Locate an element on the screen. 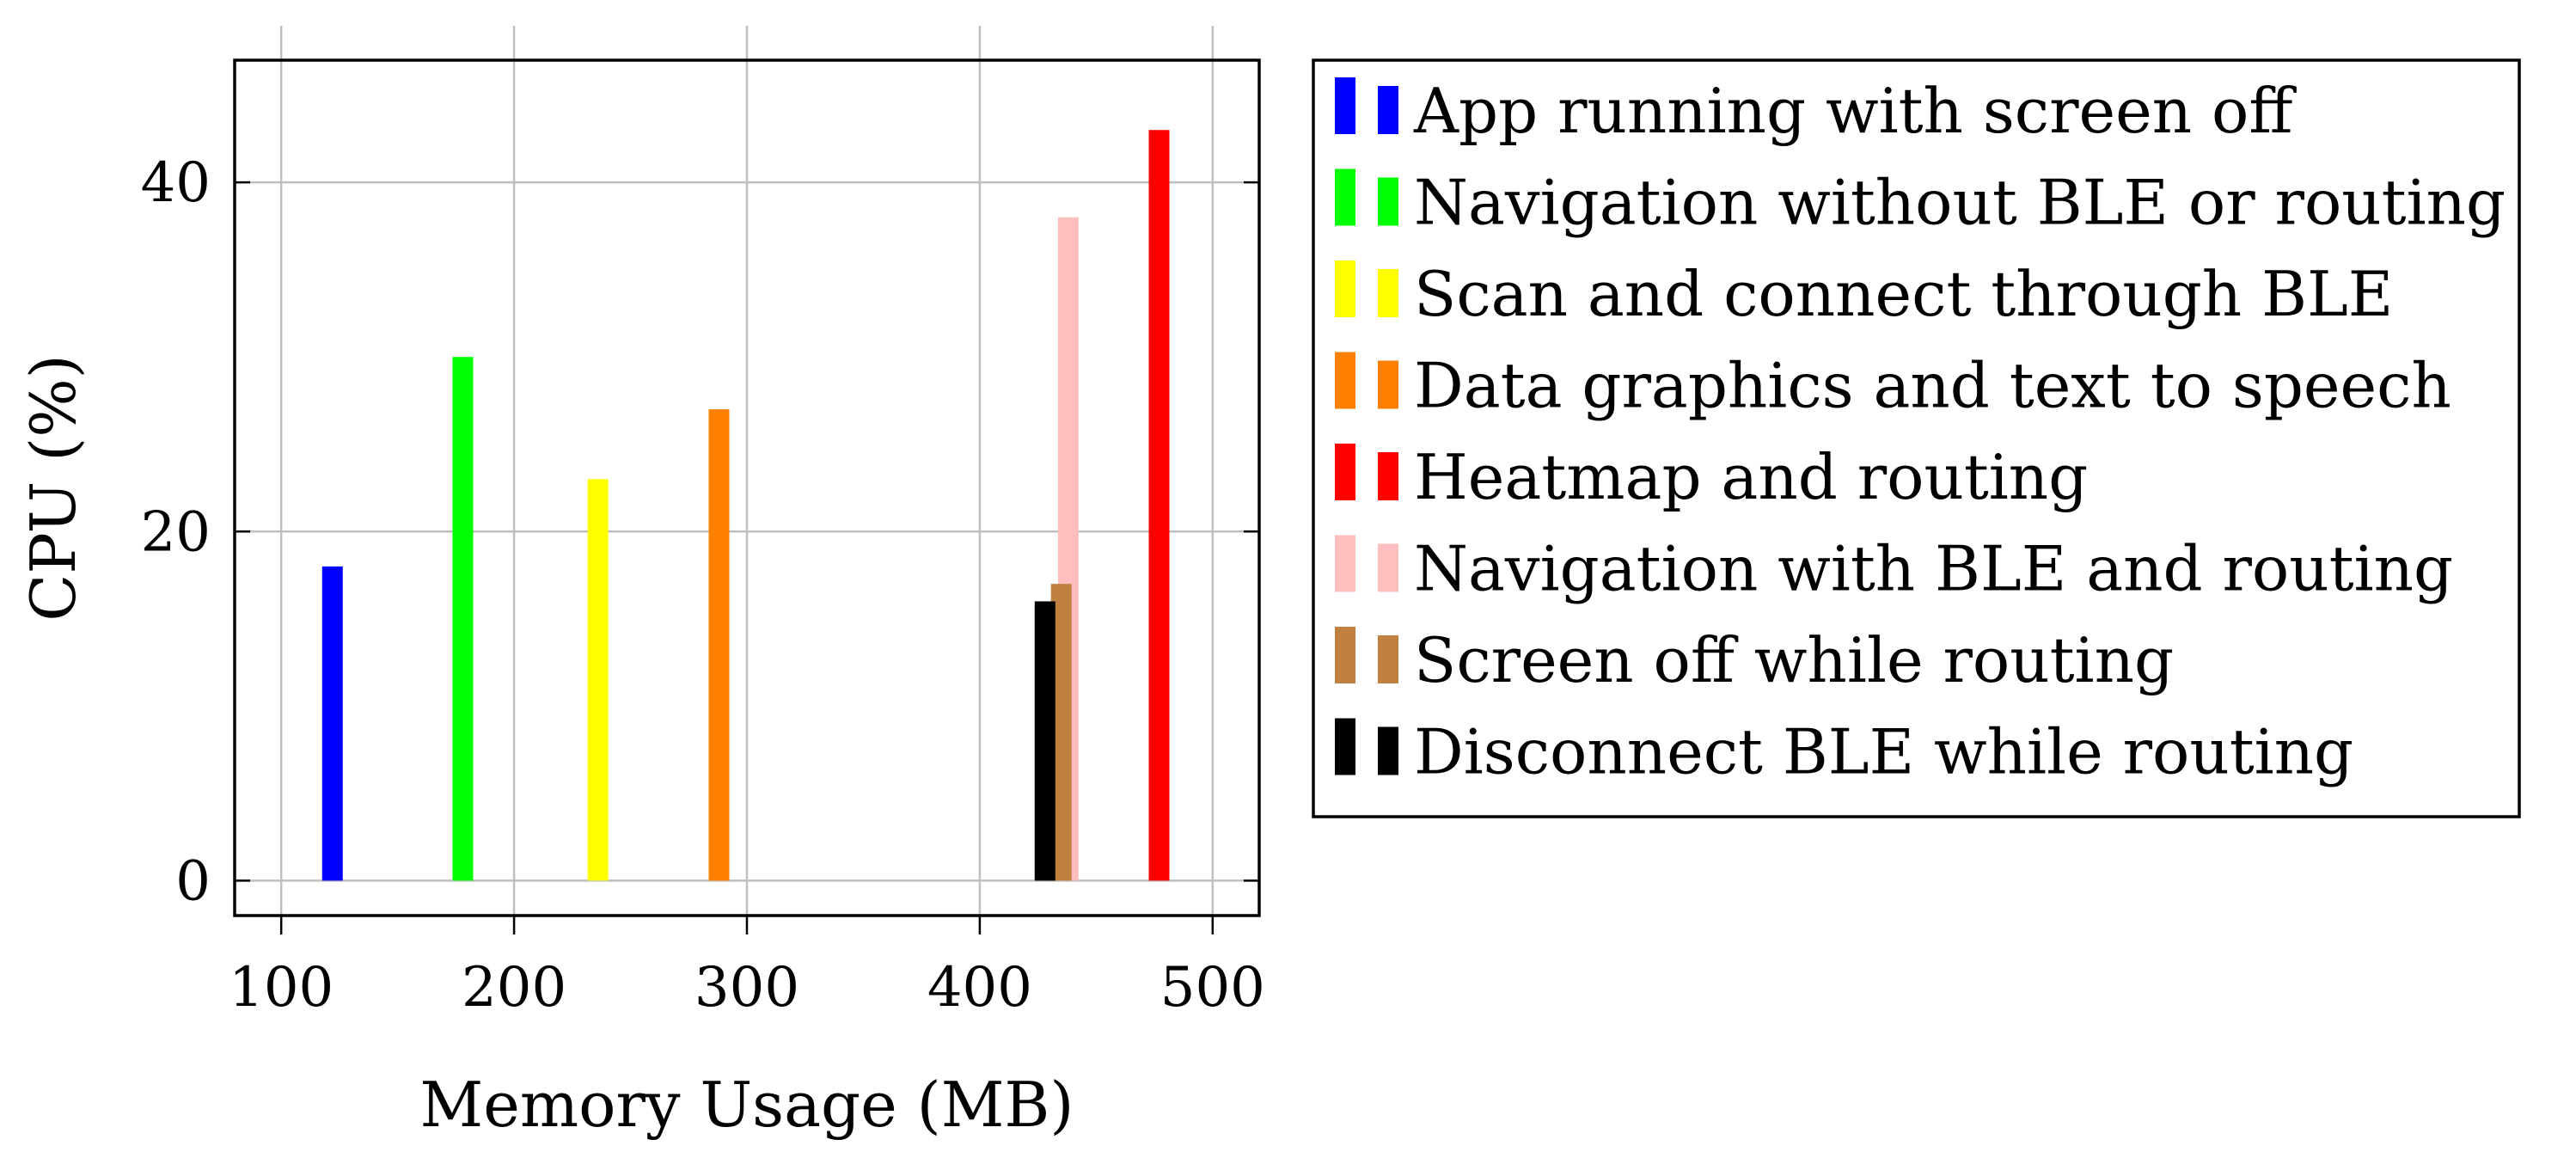  y-tick-labels: 0 20 40 is located at coordinates (176, 532).